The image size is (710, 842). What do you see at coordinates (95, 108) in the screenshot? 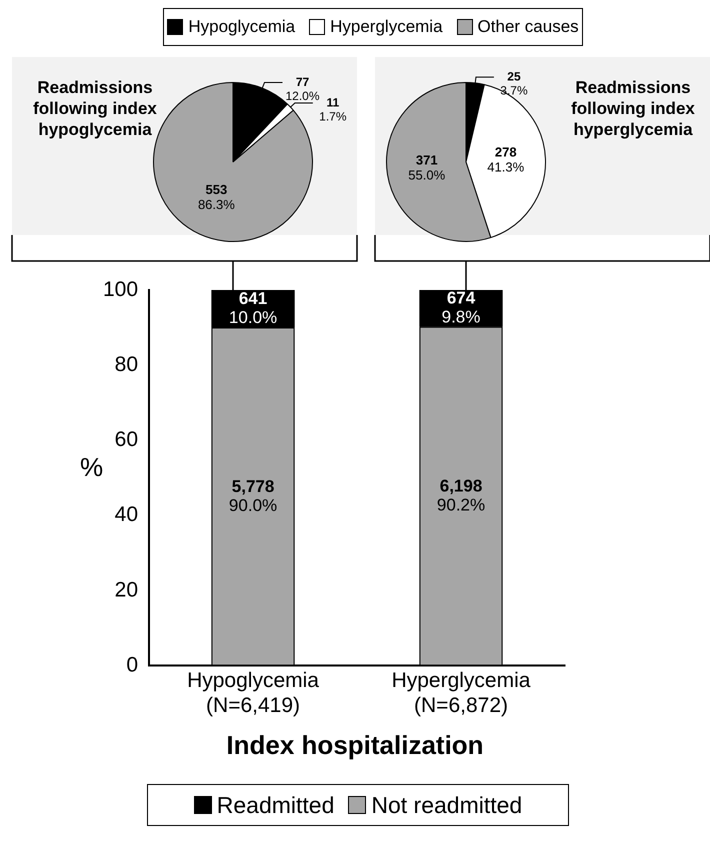
I see `slice-label: Readmissions following index hypoglycemia` at bounding box center [95, 108].